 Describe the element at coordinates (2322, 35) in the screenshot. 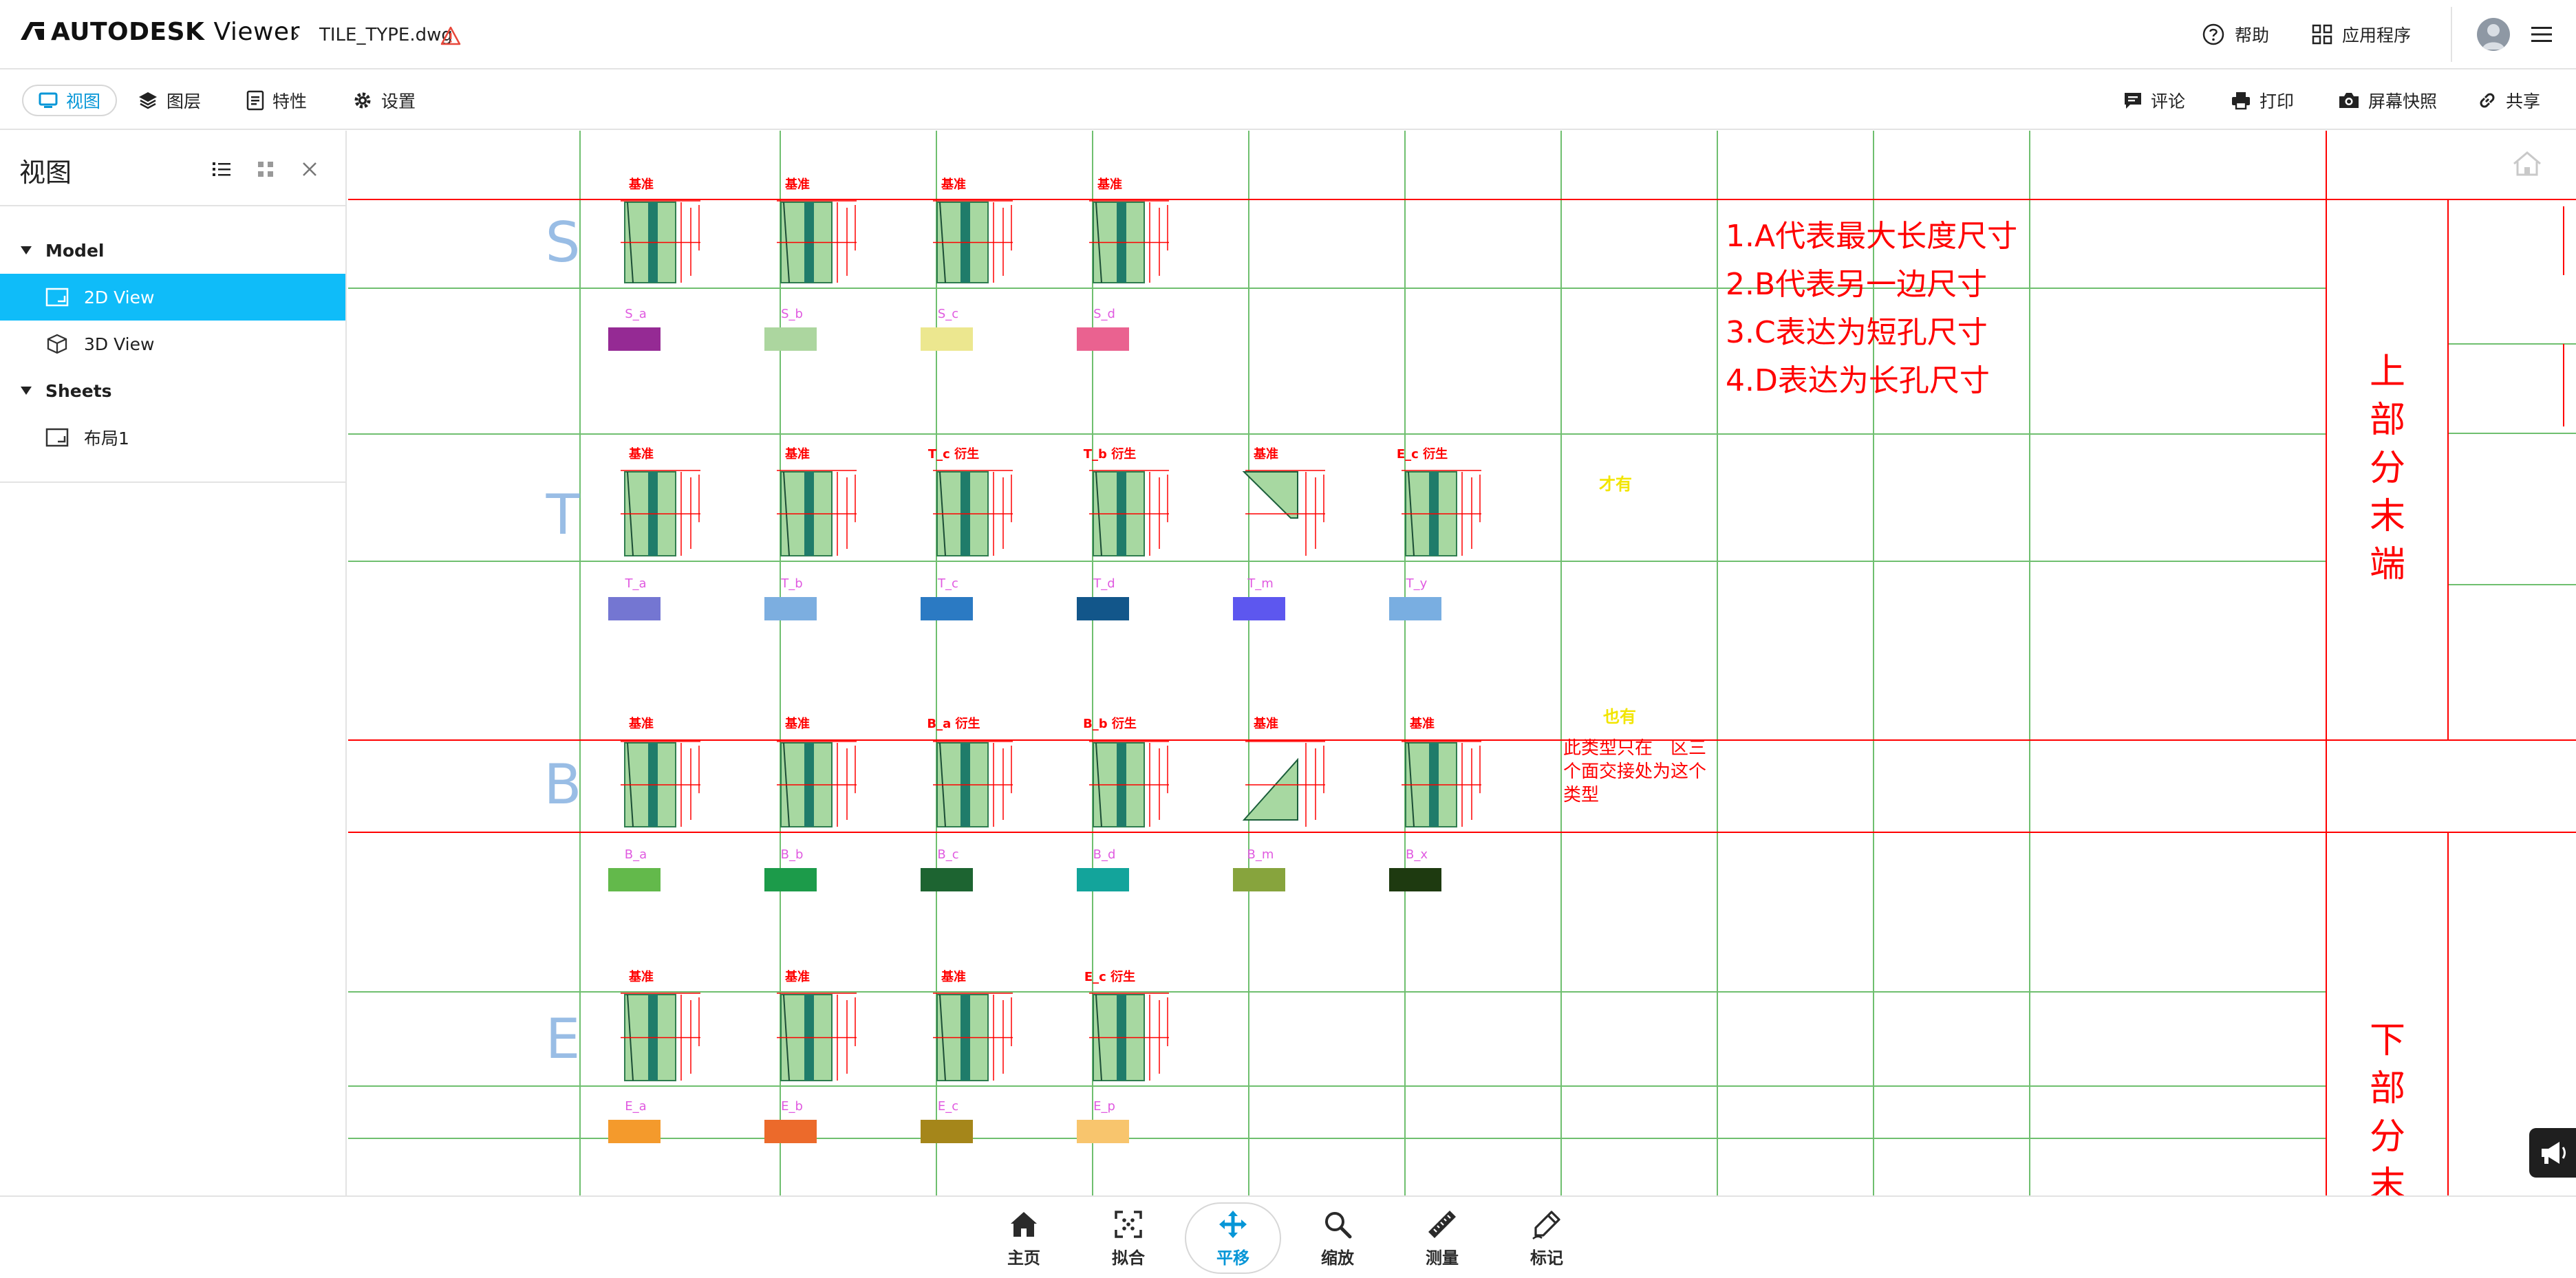

I see `apps-grid-icon` at that location.